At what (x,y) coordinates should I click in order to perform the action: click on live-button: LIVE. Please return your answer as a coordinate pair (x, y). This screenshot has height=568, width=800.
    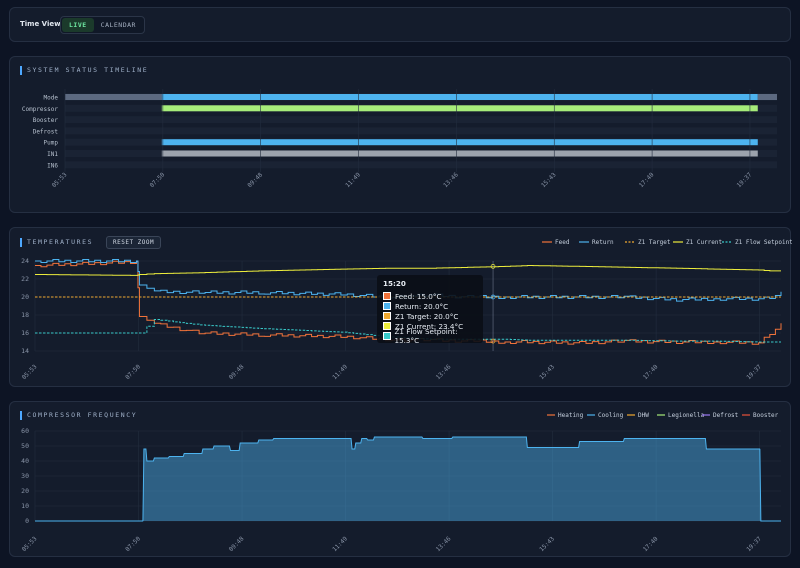
    Looking at the image, I should click on (78, 25).